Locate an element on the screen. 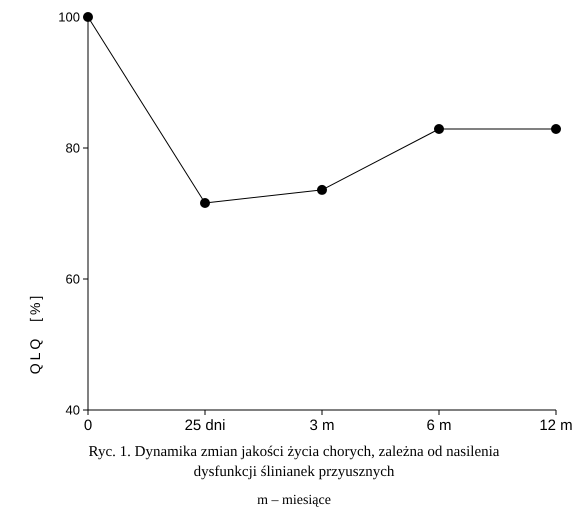  text: Ryc. 1. Dynamika zmian jakości życia chorych, zależna od nasilenia dysfunkcji ślinianek przyusznych is located at coordinates (294, 462).